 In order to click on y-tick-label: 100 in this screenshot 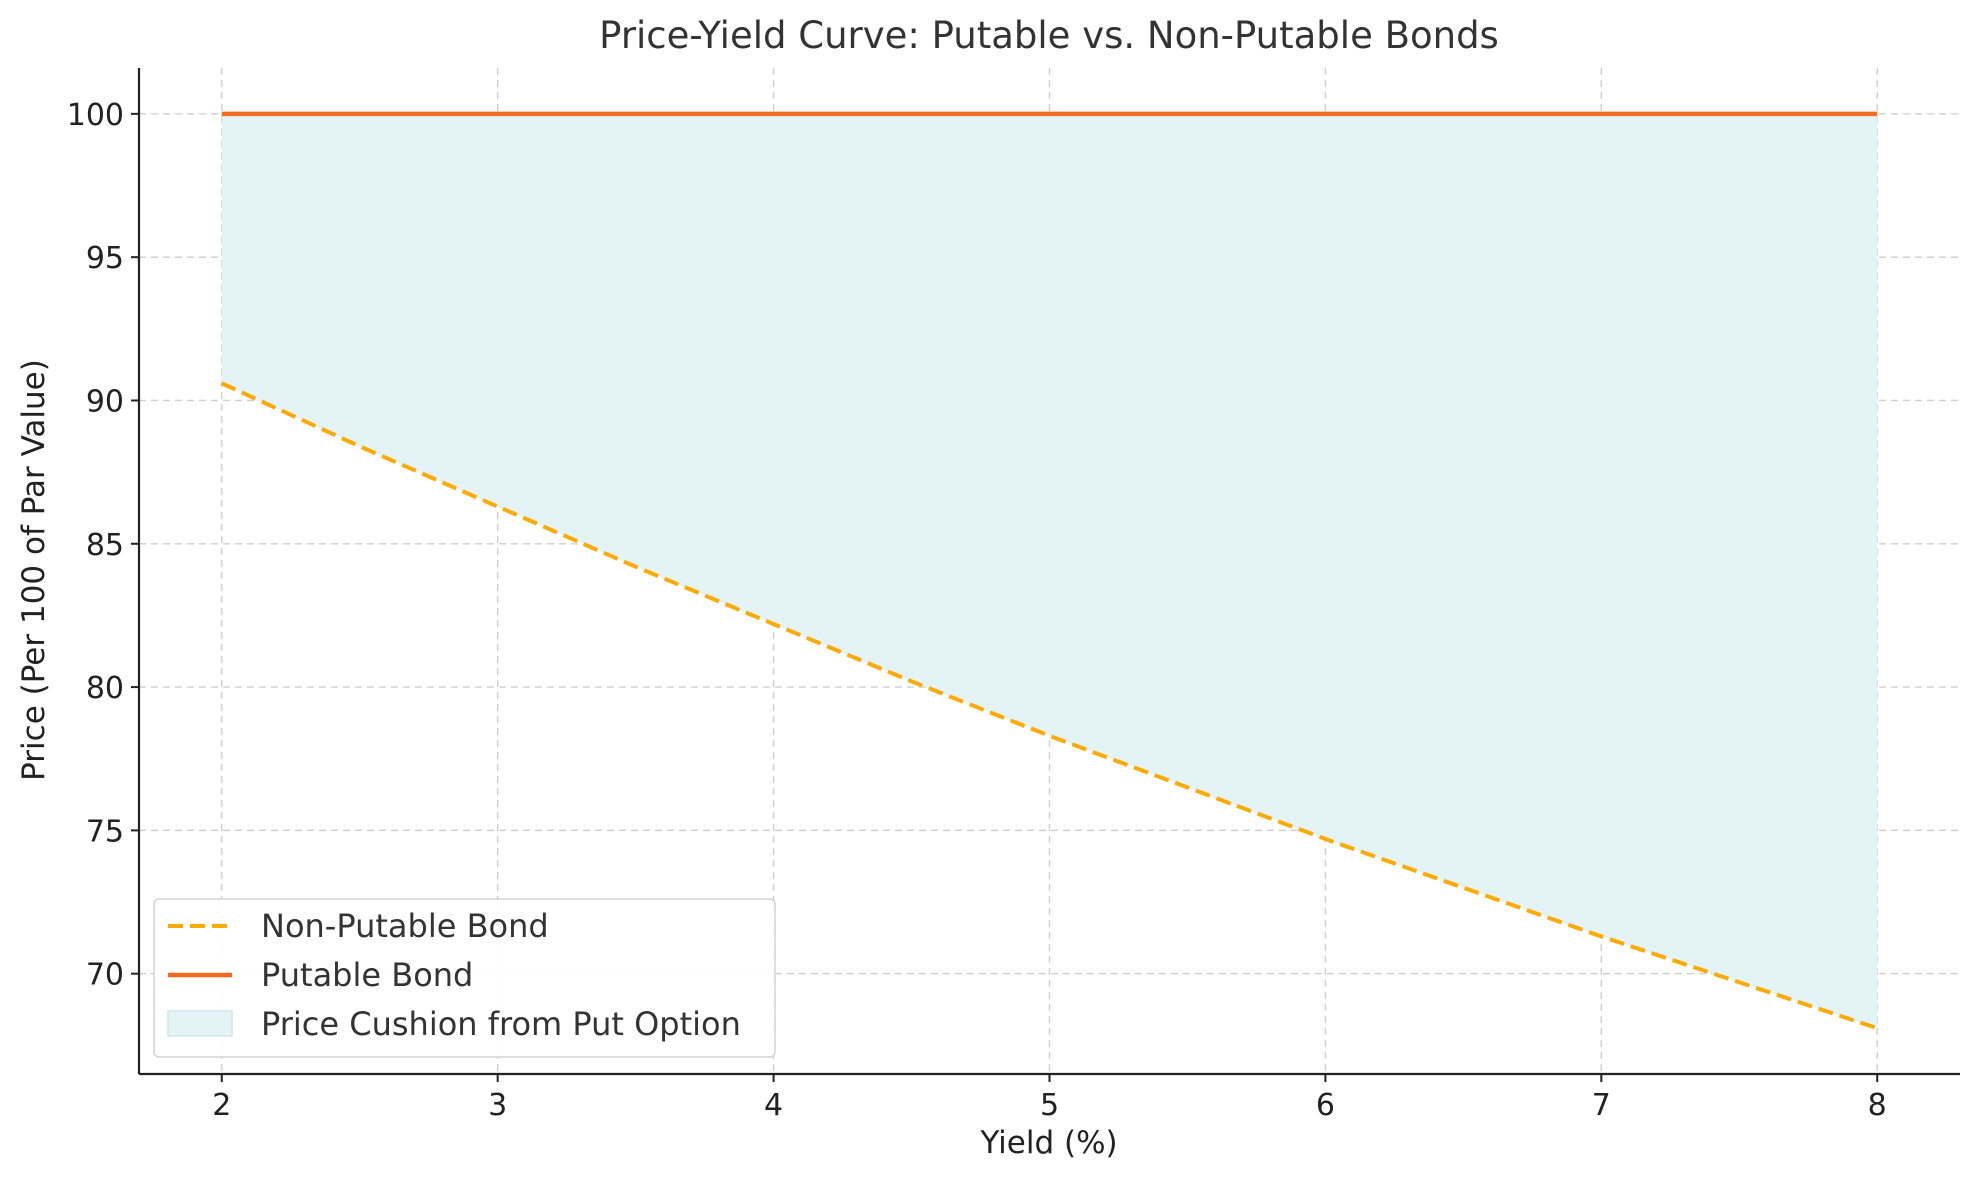, I will do `click(95, 115)`.